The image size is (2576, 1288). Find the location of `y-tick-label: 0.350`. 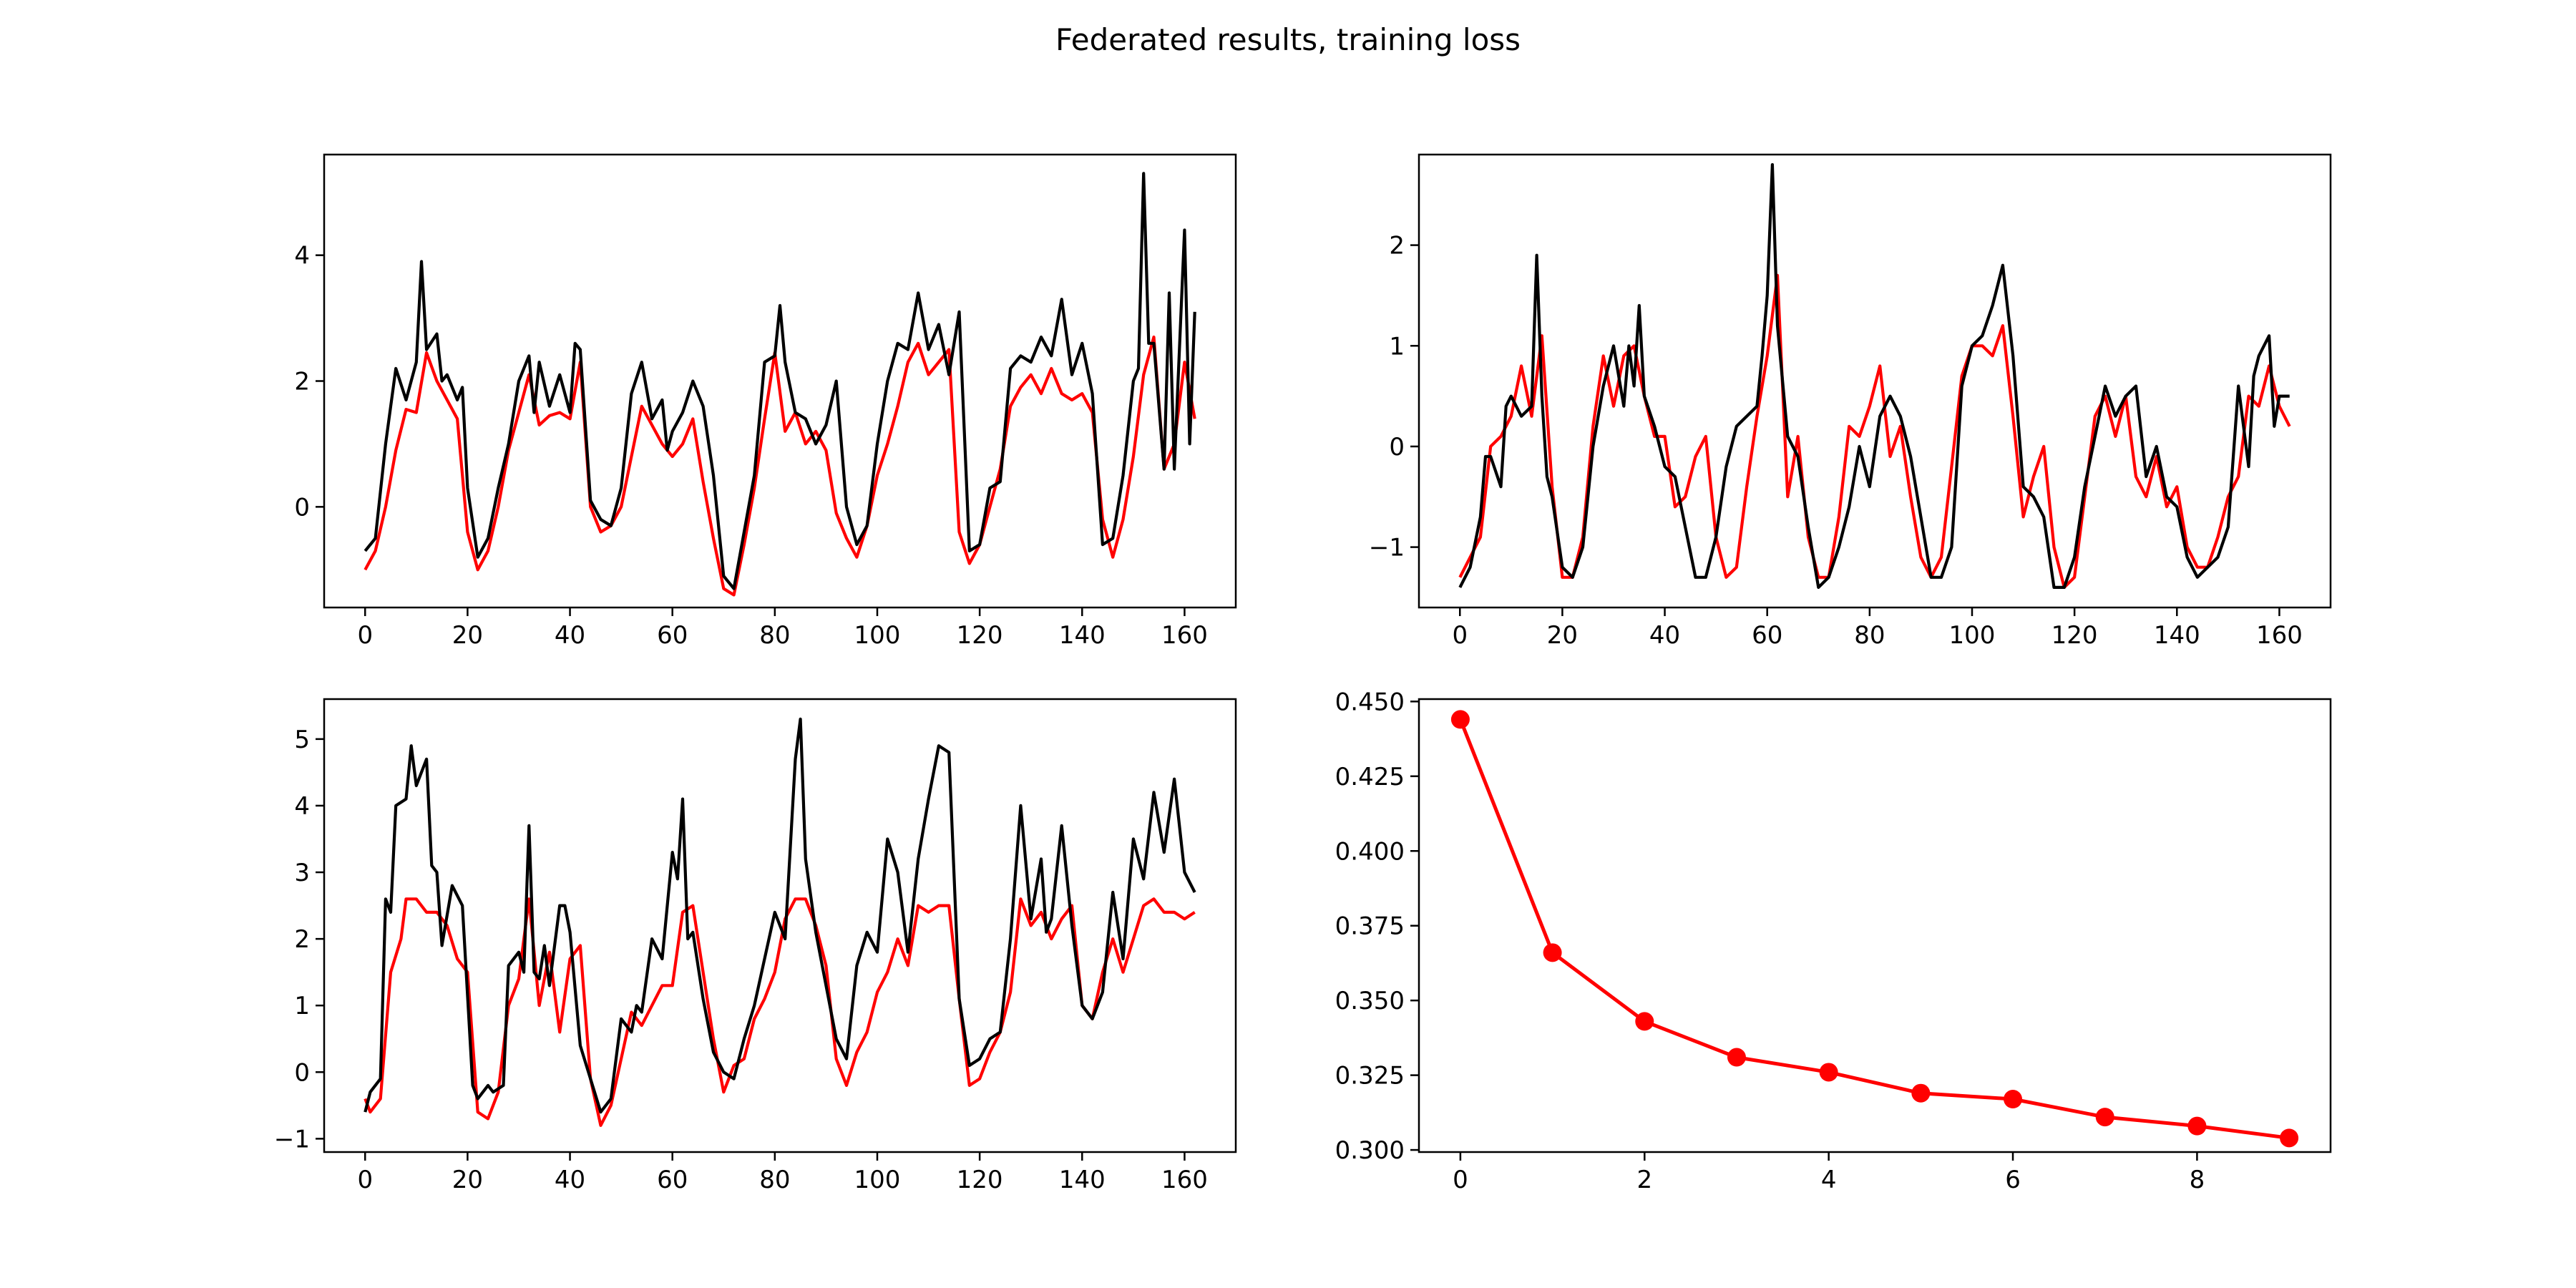

y-tick-label: 0.350 is located at coordinates (1370, 1001).